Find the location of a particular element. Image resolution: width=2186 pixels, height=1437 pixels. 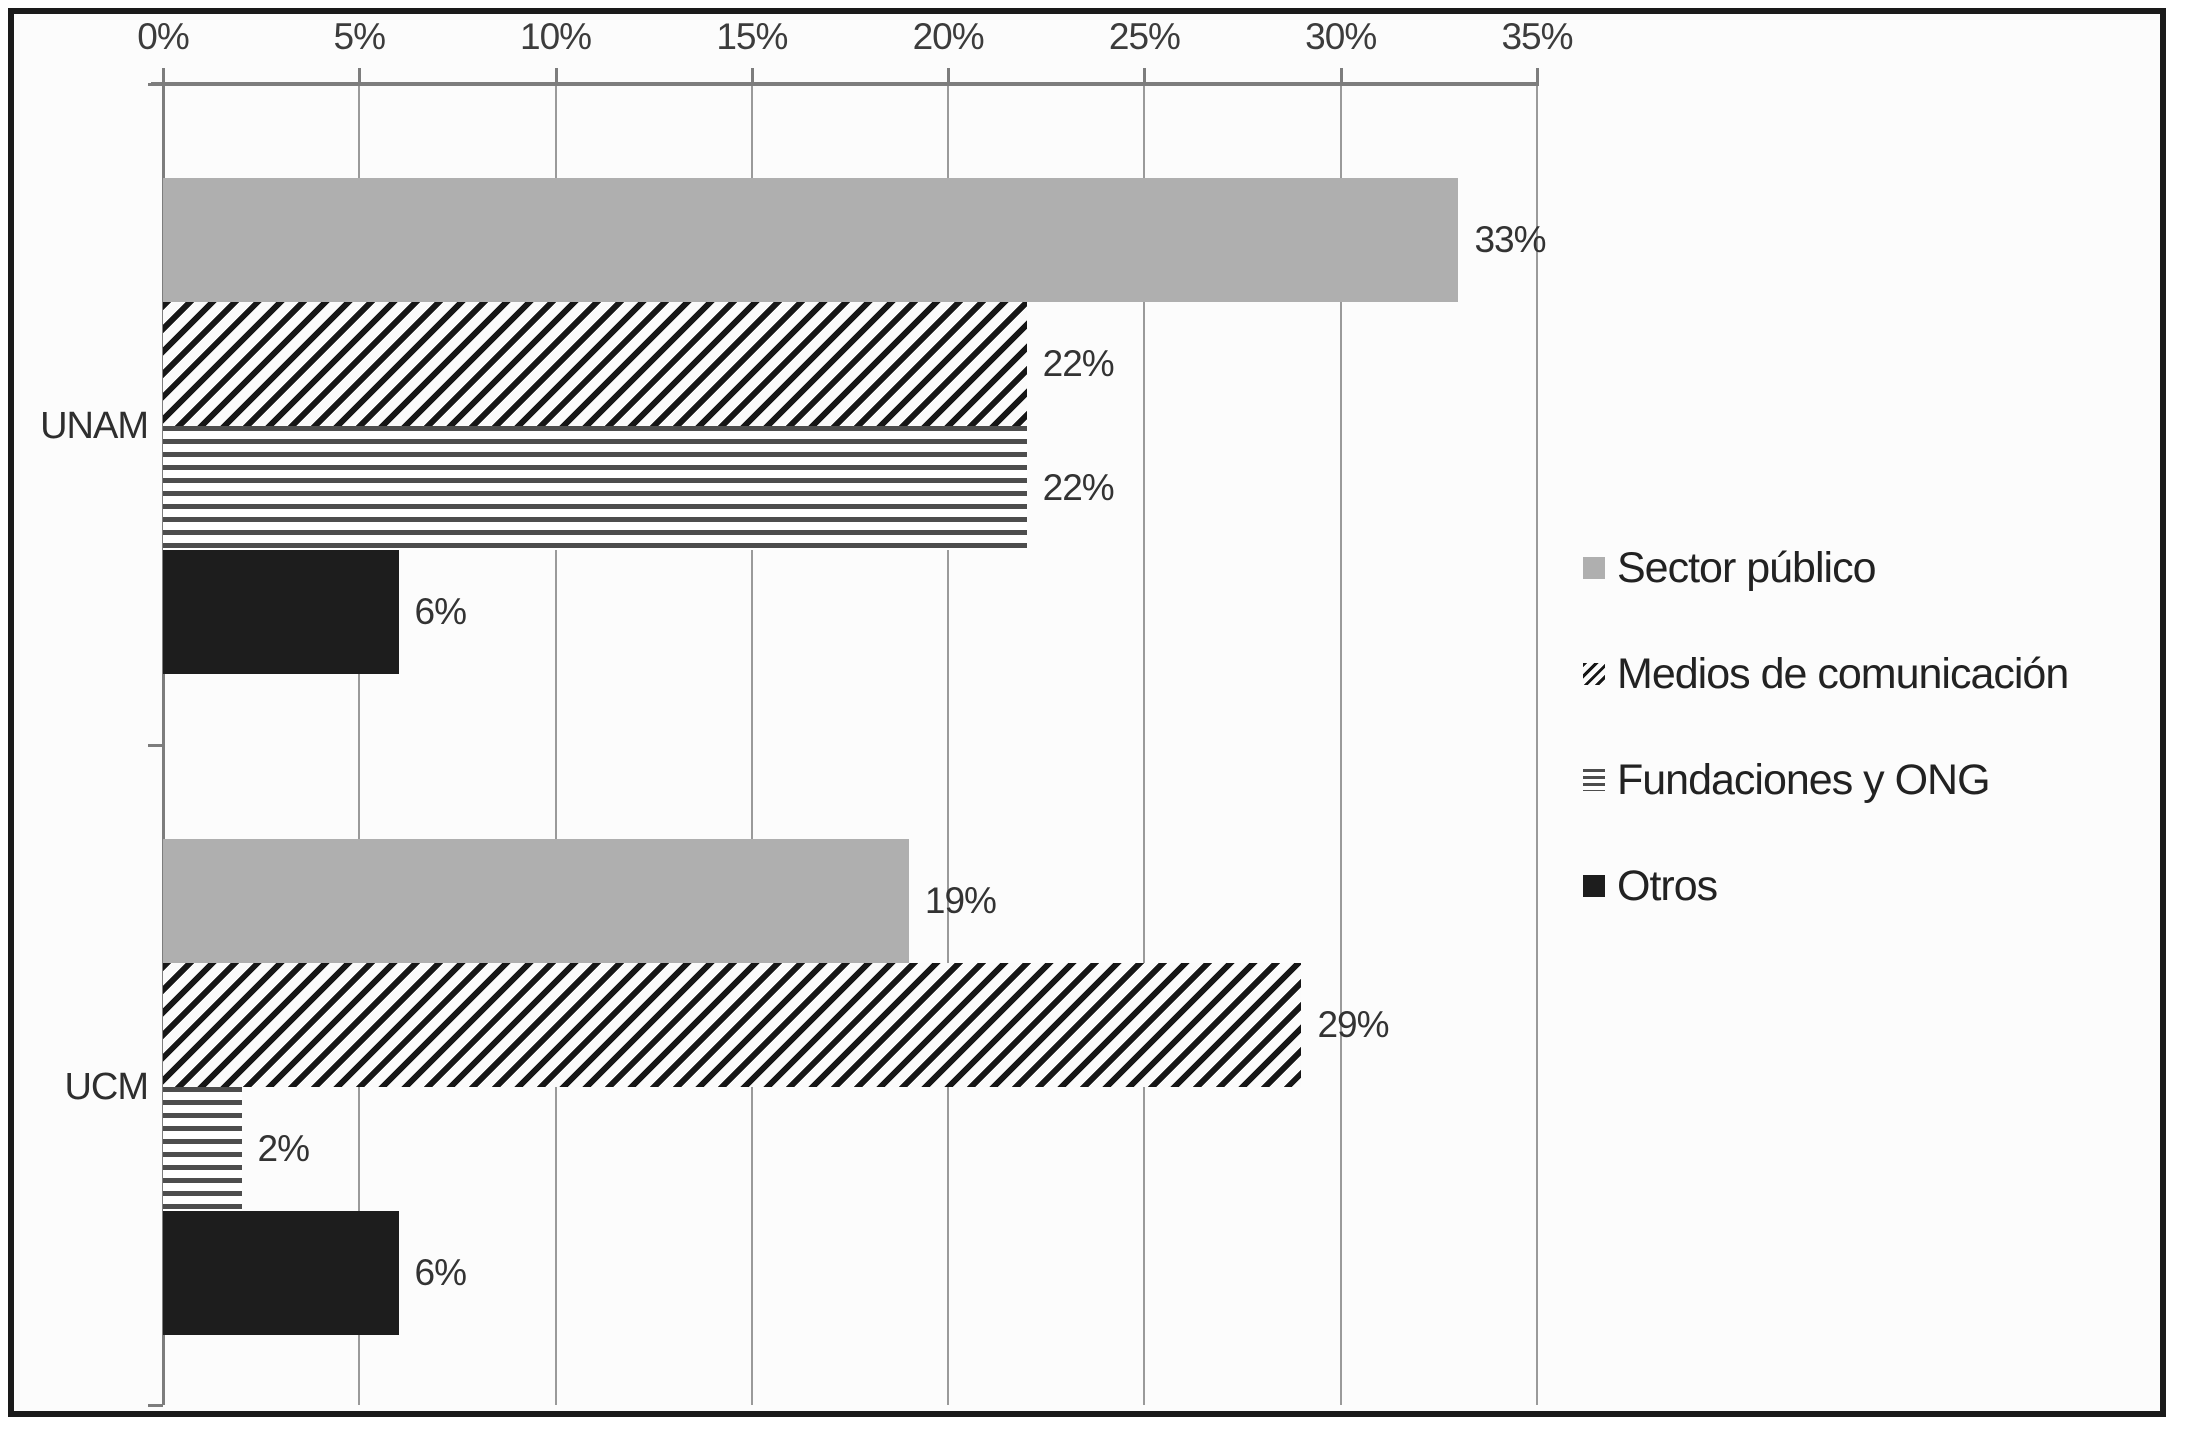

bar-ucm-sector-publico is located at coordinates (536, 901).